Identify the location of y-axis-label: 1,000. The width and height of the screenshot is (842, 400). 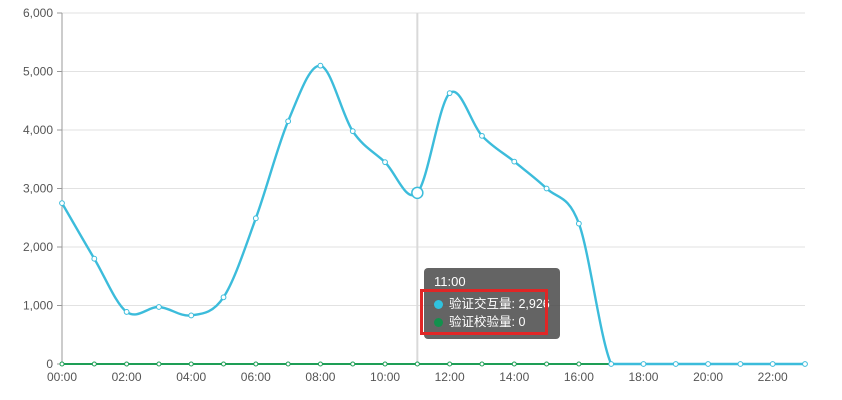
(38, 306).